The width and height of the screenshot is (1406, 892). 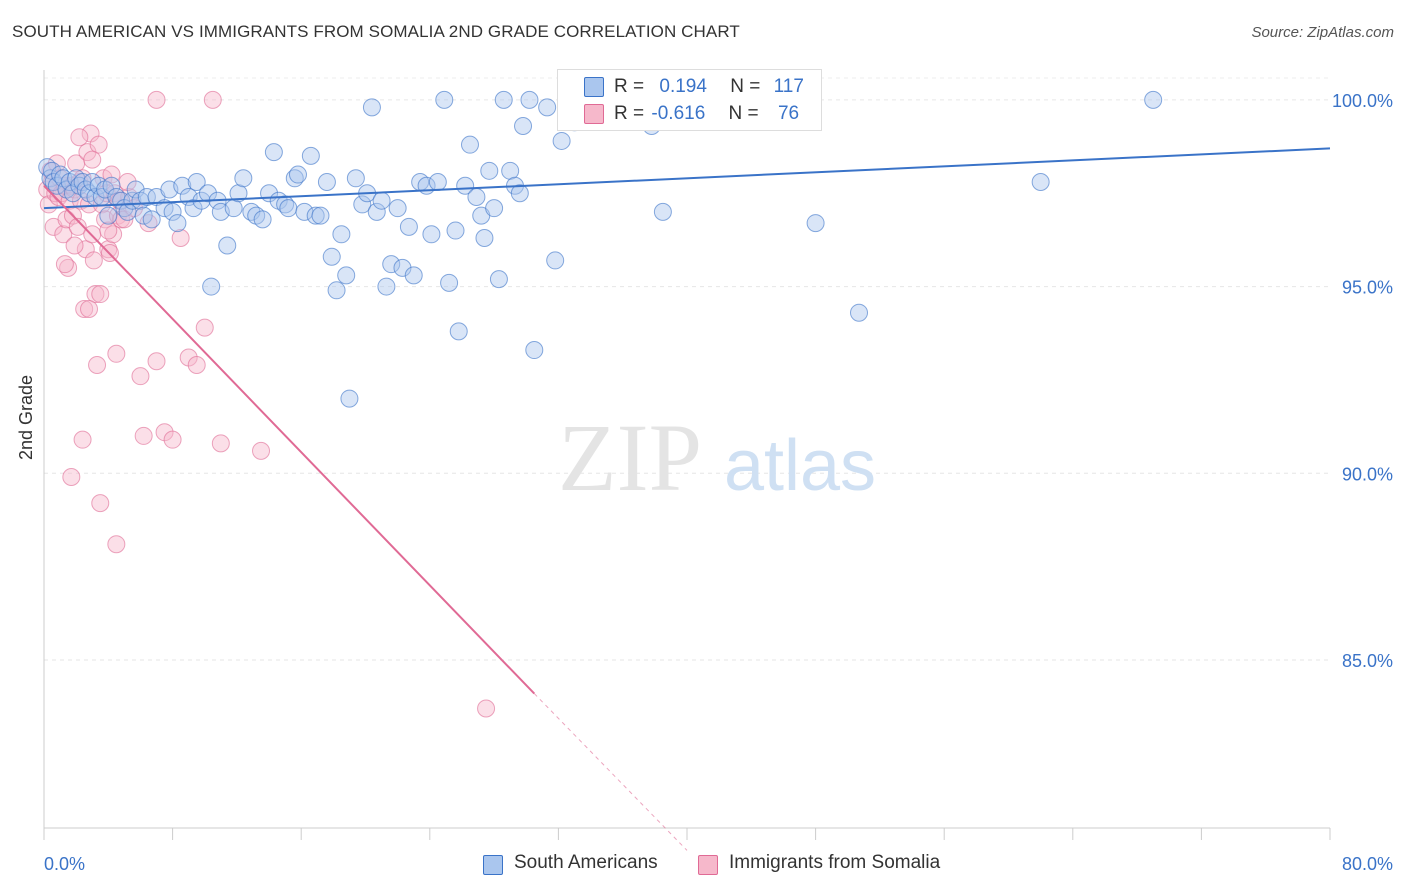 I want to click on legend-swatch-blue, so click(x=594, y=87).